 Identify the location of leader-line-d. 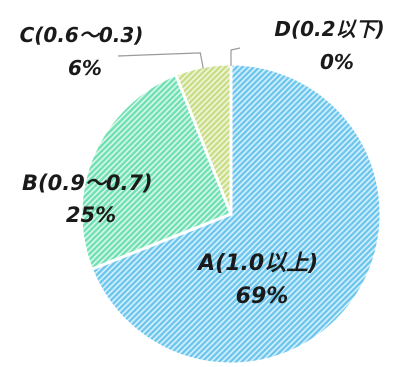
(235, 56).